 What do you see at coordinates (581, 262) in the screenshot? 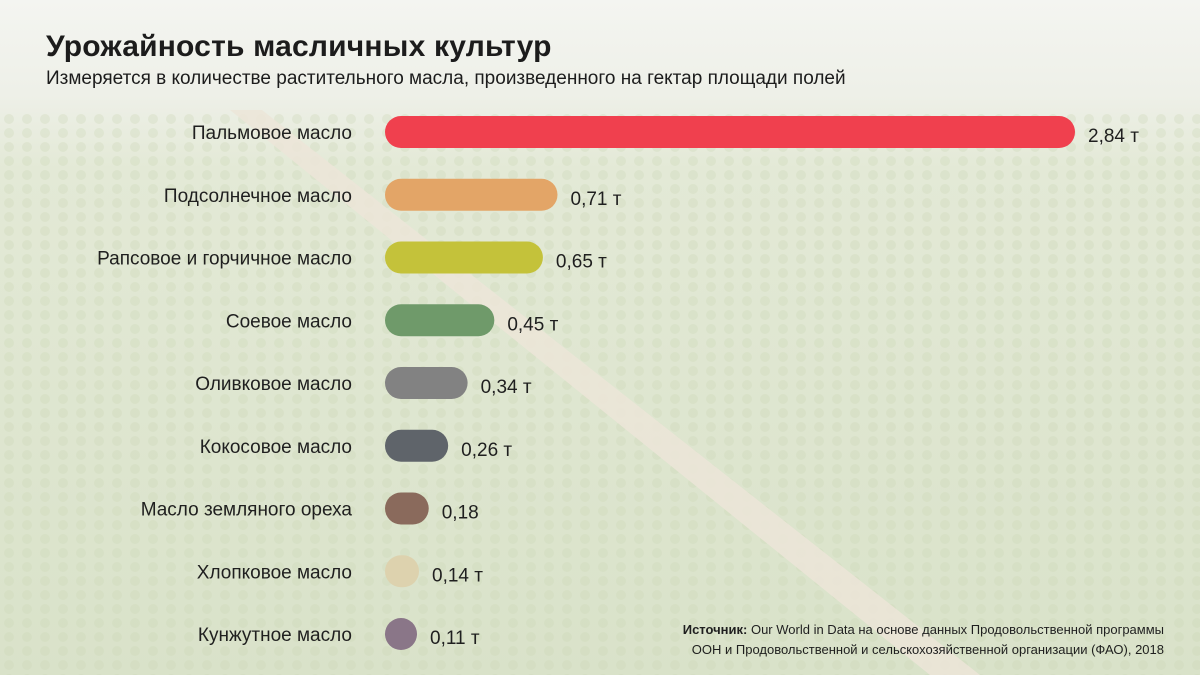
I see `value-label: 0,65 т` at bounding box center [581, 262].